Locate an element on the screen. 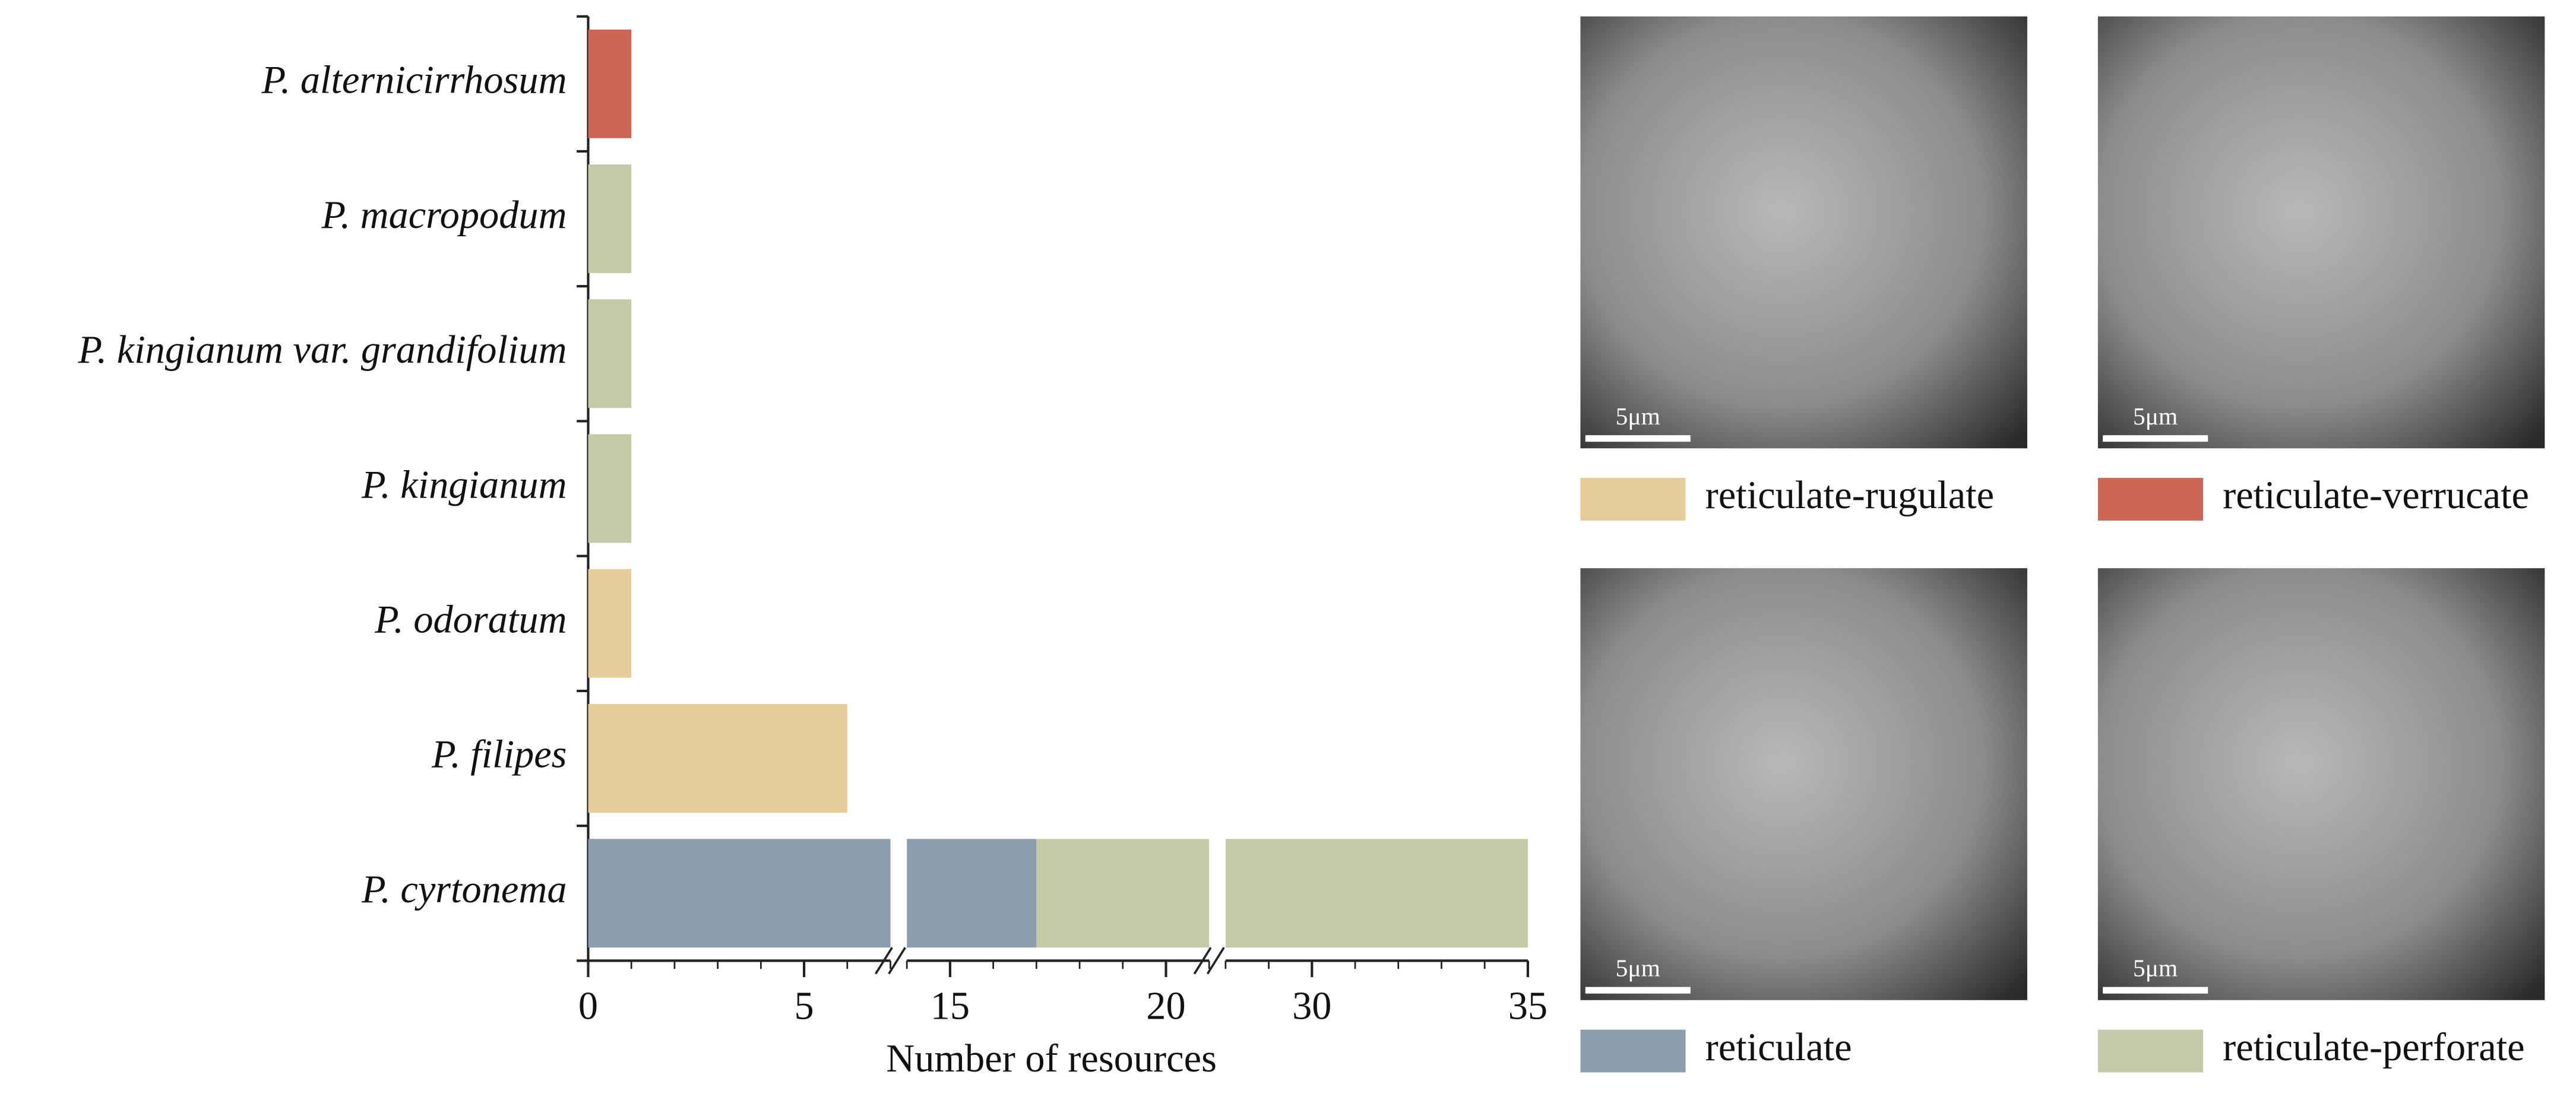 This screenshot has height=1097, width=2576. category-label: P. alternicirrhosum is located at coordinates (414, 80).